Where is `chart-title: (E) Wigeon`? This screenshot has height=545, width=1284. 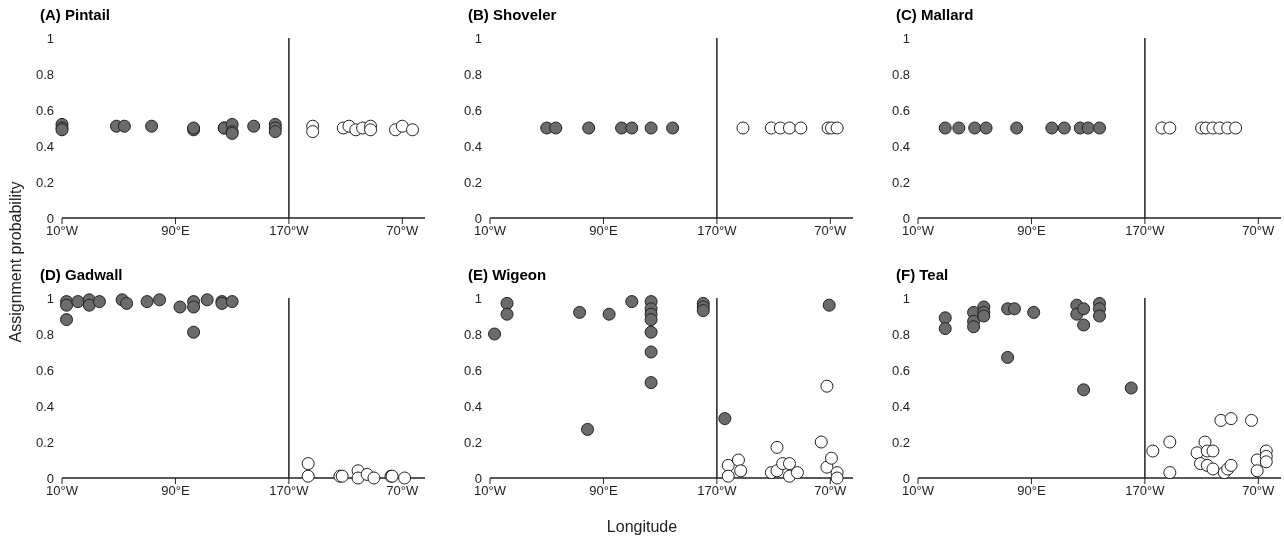
chart-title: (E) Wigeon is located at coordinates (507, 275).